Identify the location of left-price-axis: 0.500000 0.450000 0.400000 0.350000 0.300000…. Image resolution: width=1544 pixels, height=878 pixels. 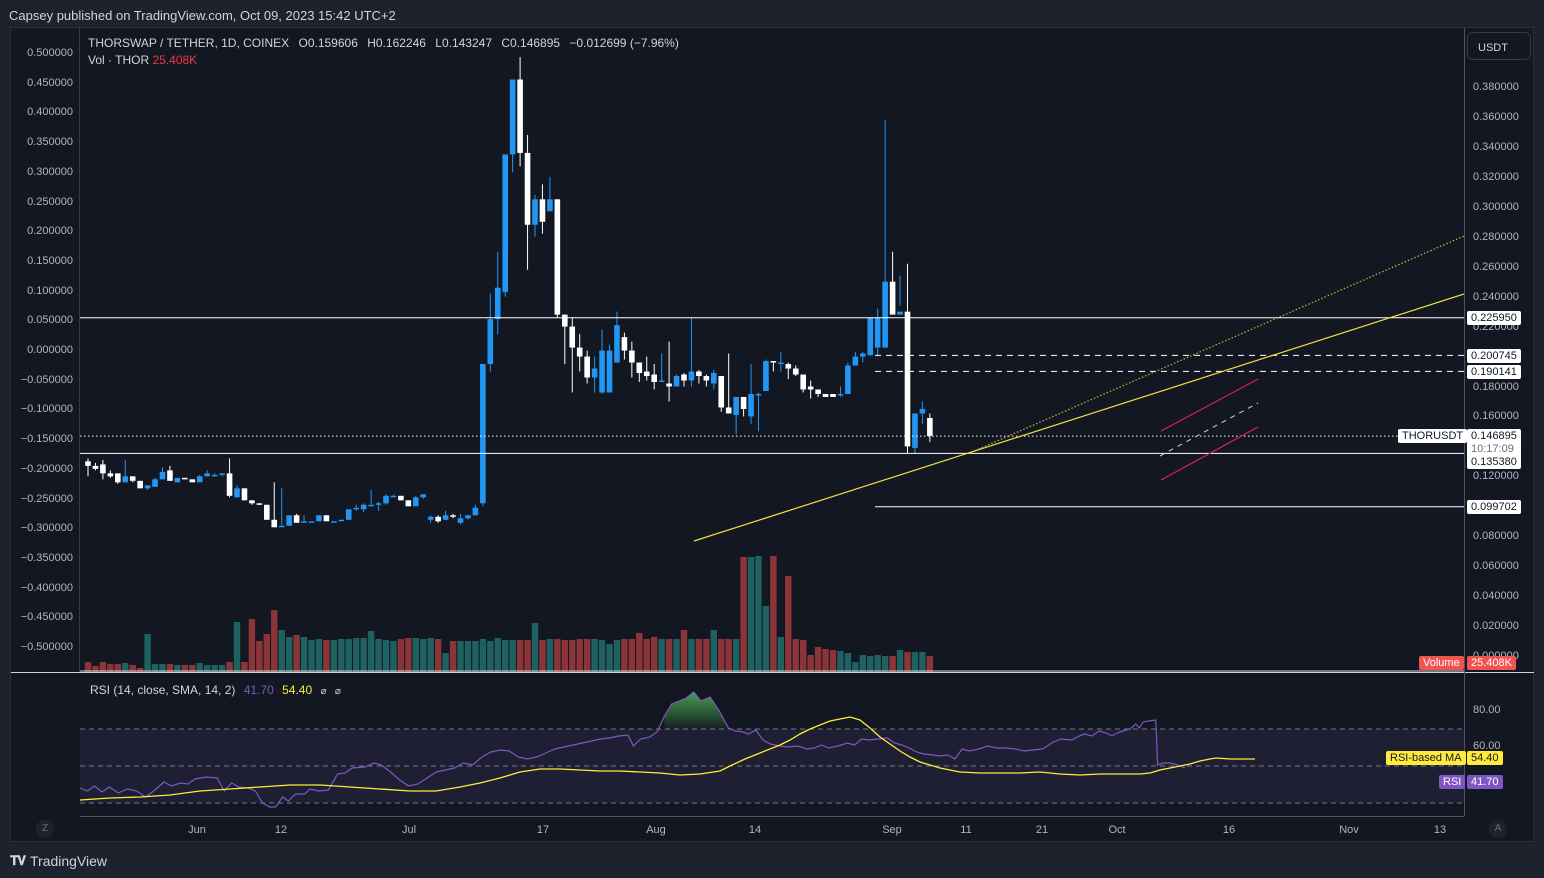
(45, 350).